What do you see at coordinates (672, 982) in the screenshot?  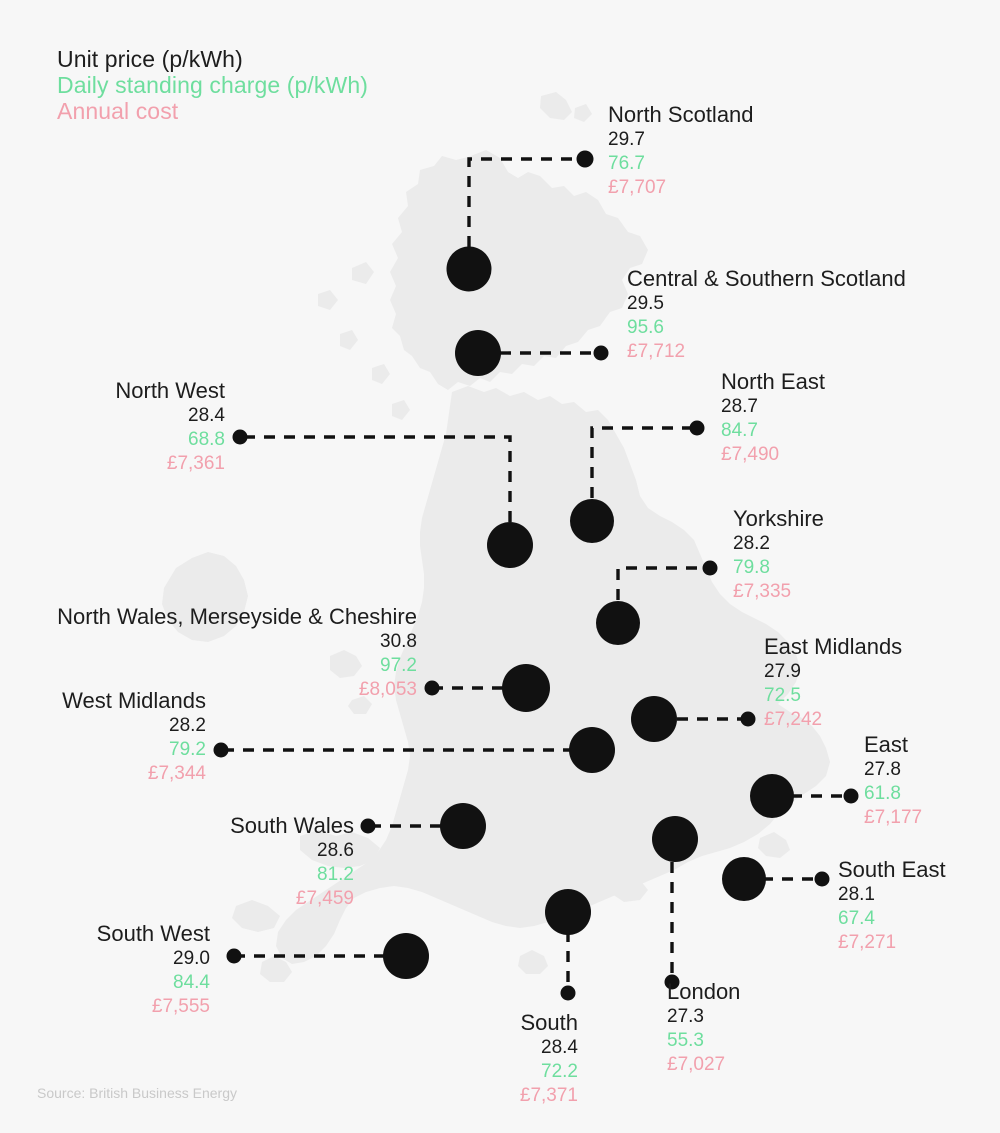 I see `endpoint-london` at bounding box center [672, 982].